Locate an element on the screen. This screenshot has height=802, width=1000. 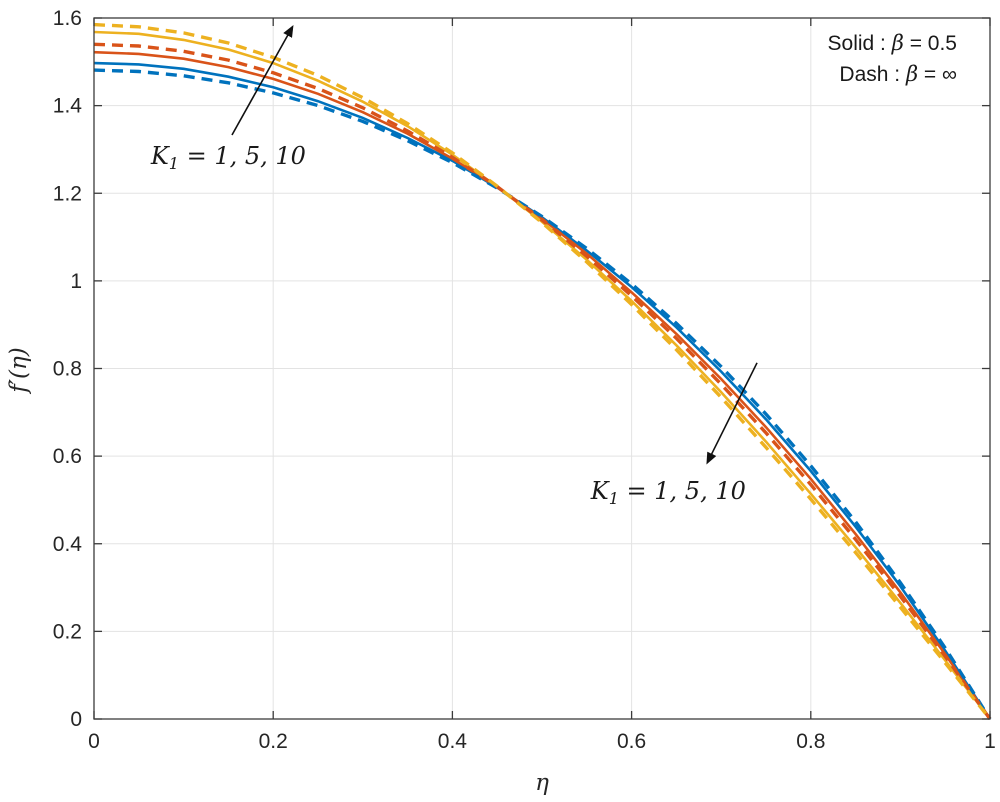
x-tick-label: 0.2 is located at coordinates (273, 741).